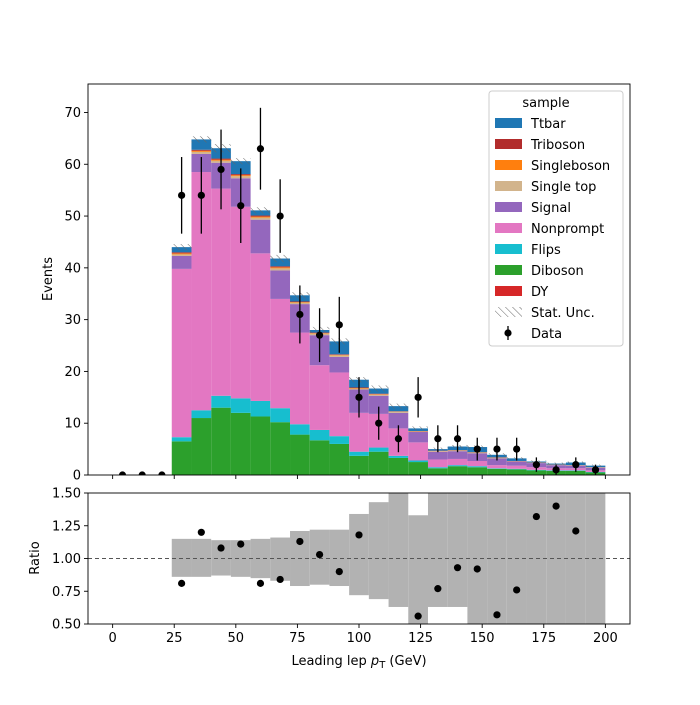  Describe the element at coordinates (359, 638) in the screenshot. I see `x-tick-label: 100` at that location.